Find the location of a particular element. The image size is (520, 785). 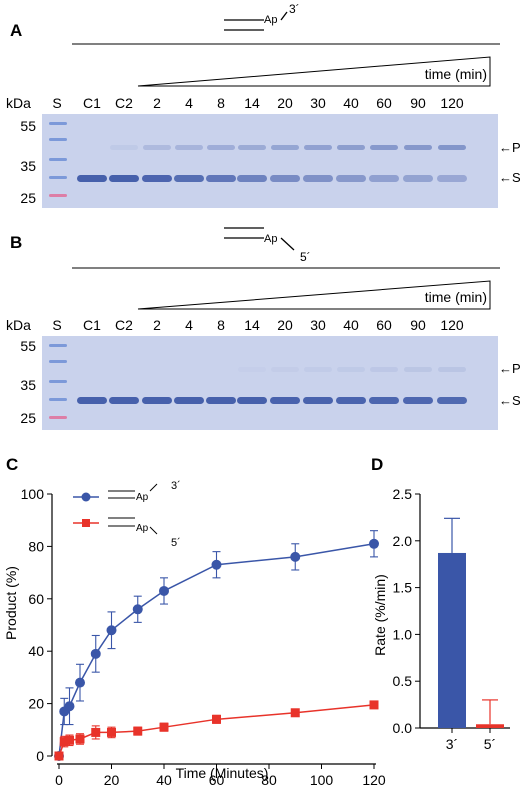

y-tick-label: 0 is located at coordinates (40, 756).